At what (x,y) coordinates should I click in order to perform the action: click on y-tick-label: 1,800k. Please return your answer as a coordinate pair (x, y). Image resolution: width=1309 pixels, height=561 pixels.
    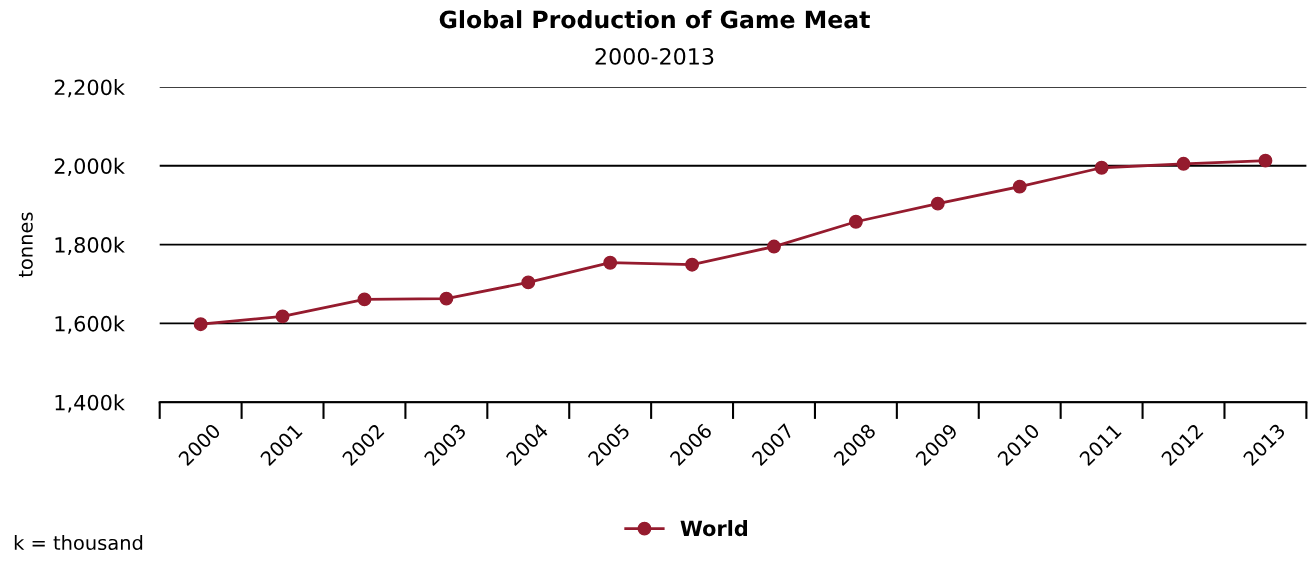
    Looking at the image, I should click on (90, 245).